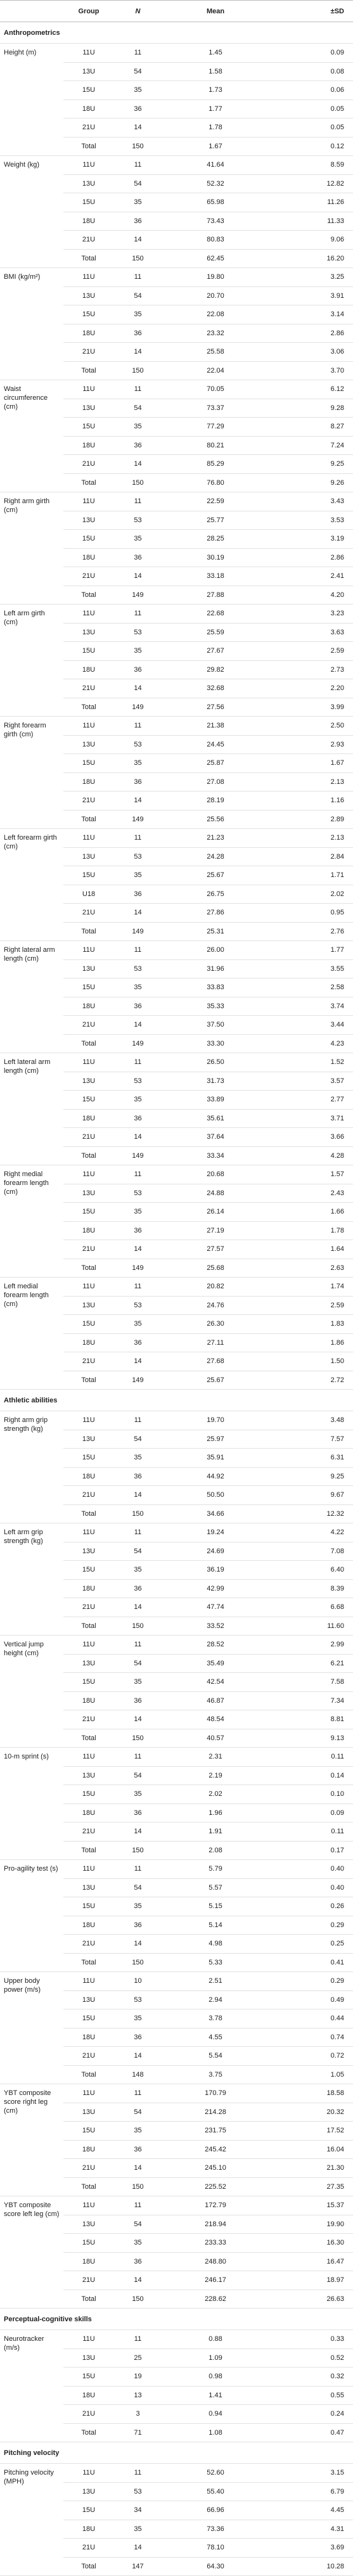 The height and width of the screenshot is (2576, 353). What do you see at coordinates (311, 370) in the screenshot?
I see `sd-cell: 3.70` at bounding box center [311, 370].